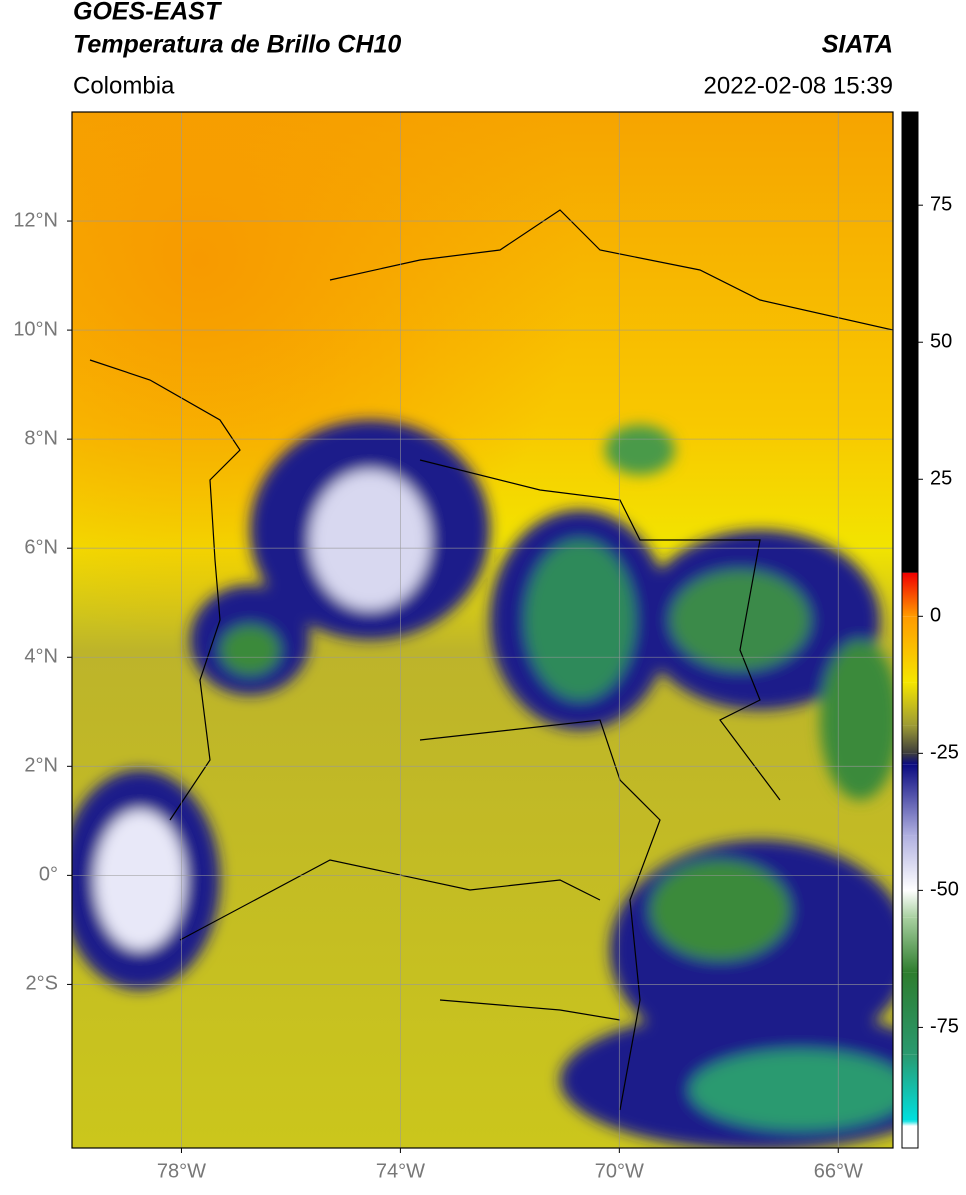  Describe the element at coordinates (41, 657) in the screenshot. I see `y-tick-label: 4°N` at that location.